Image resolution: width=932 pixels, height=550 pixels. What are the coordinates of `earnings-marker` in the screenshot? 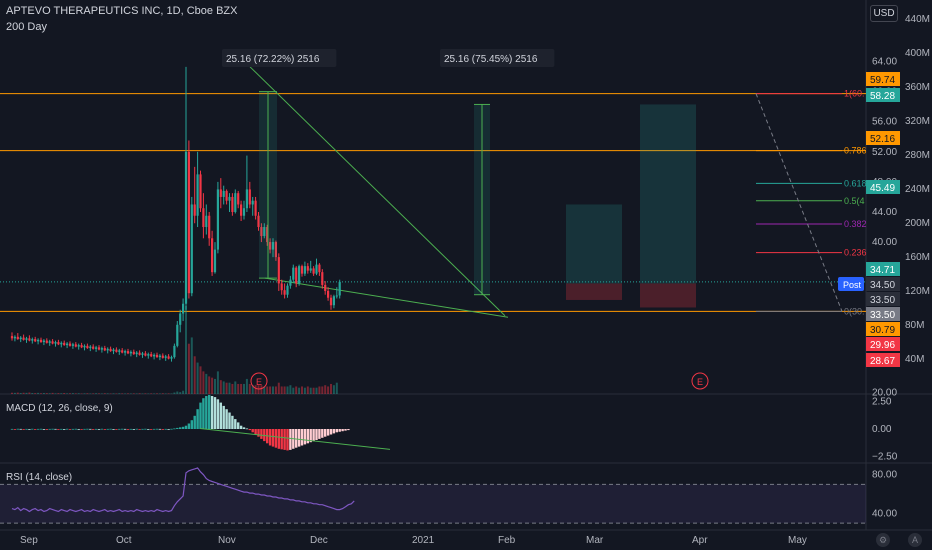 It's located at (259, 381).